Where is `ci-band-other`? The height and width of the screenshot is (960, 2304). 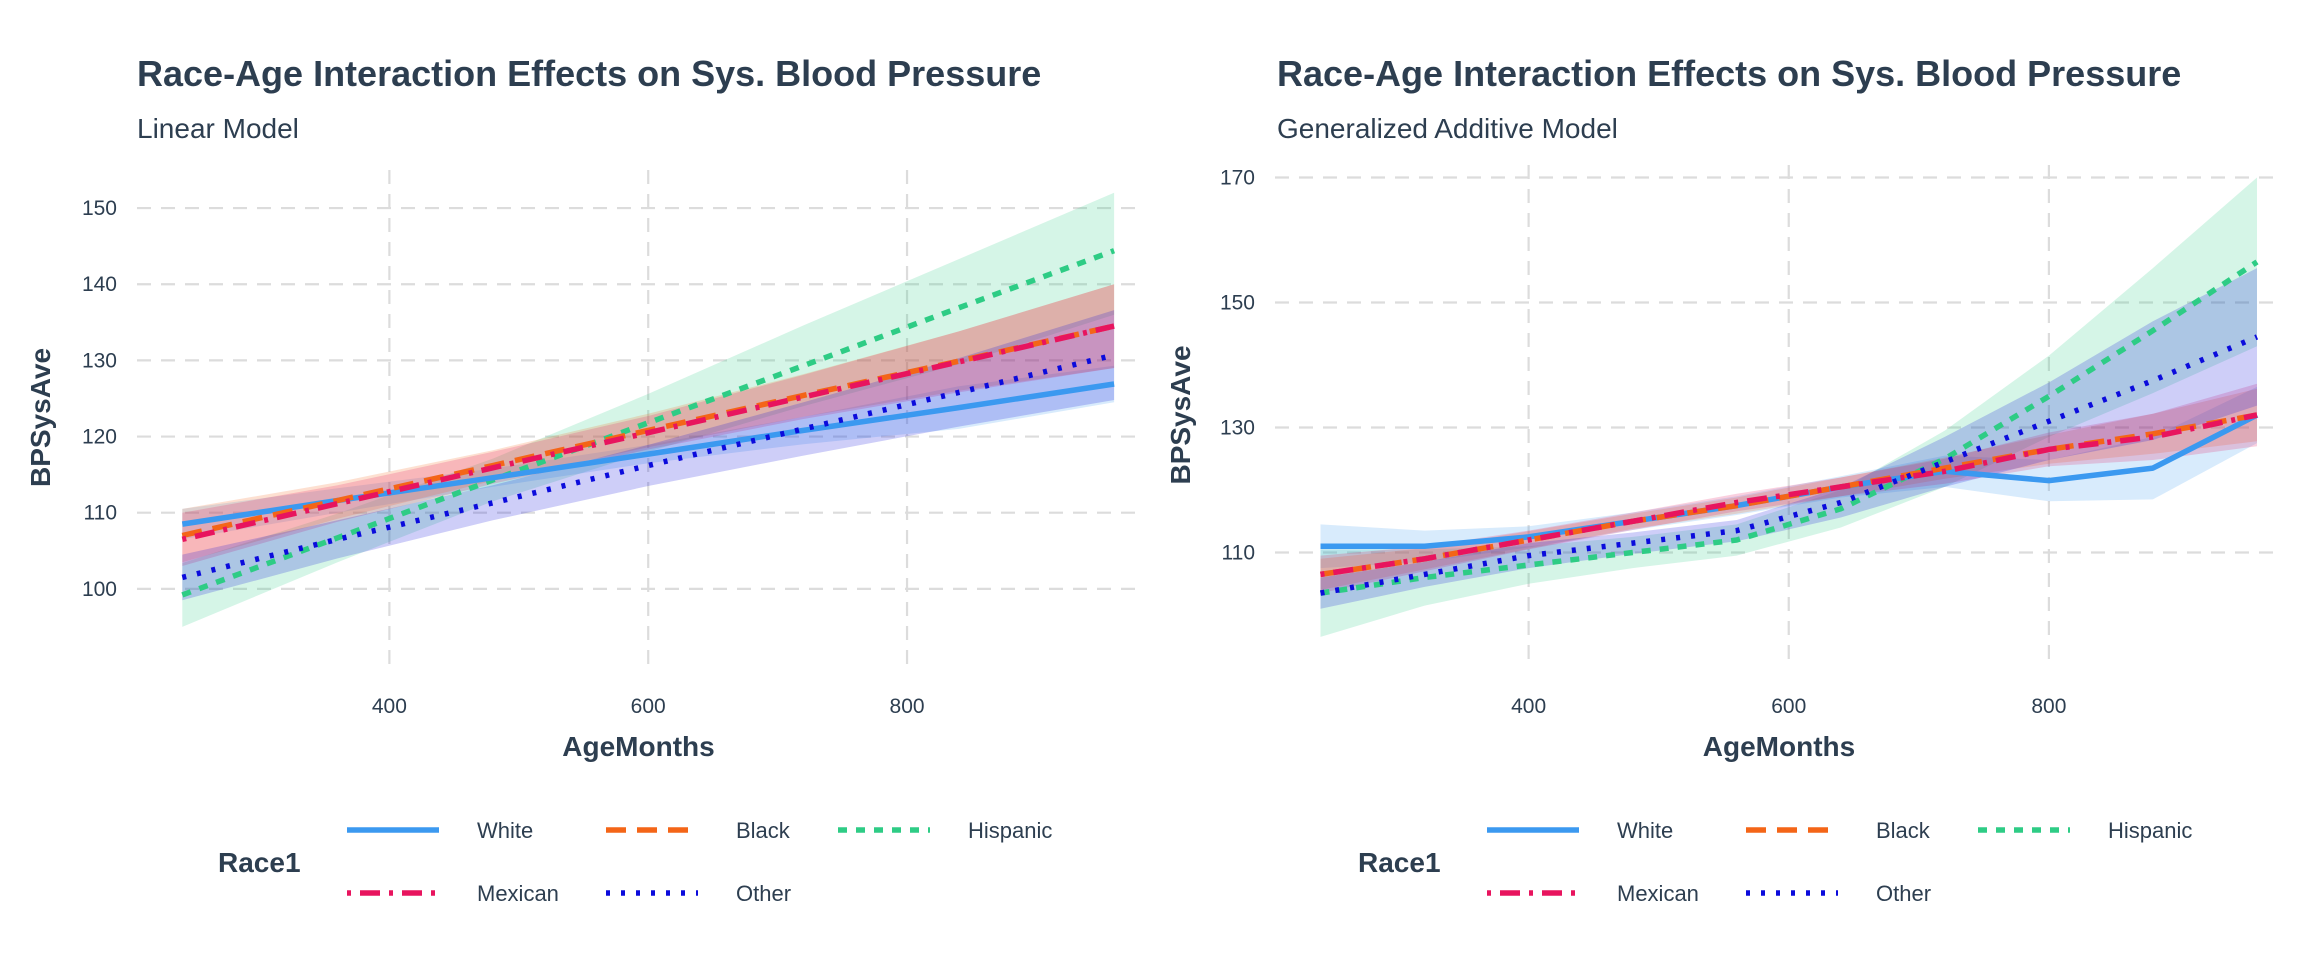
ci-band-other is located at coordinates (1788, 438).